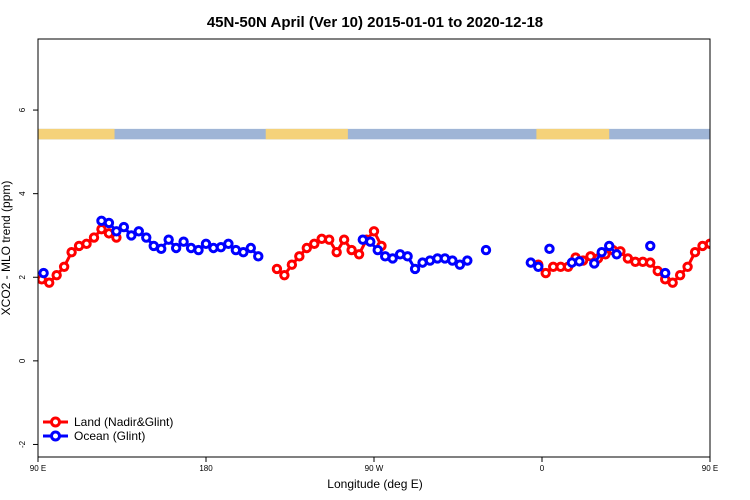 This screenshot has width=750, height=500. I want to click on y-tick-label: 2, so click(22, 276).